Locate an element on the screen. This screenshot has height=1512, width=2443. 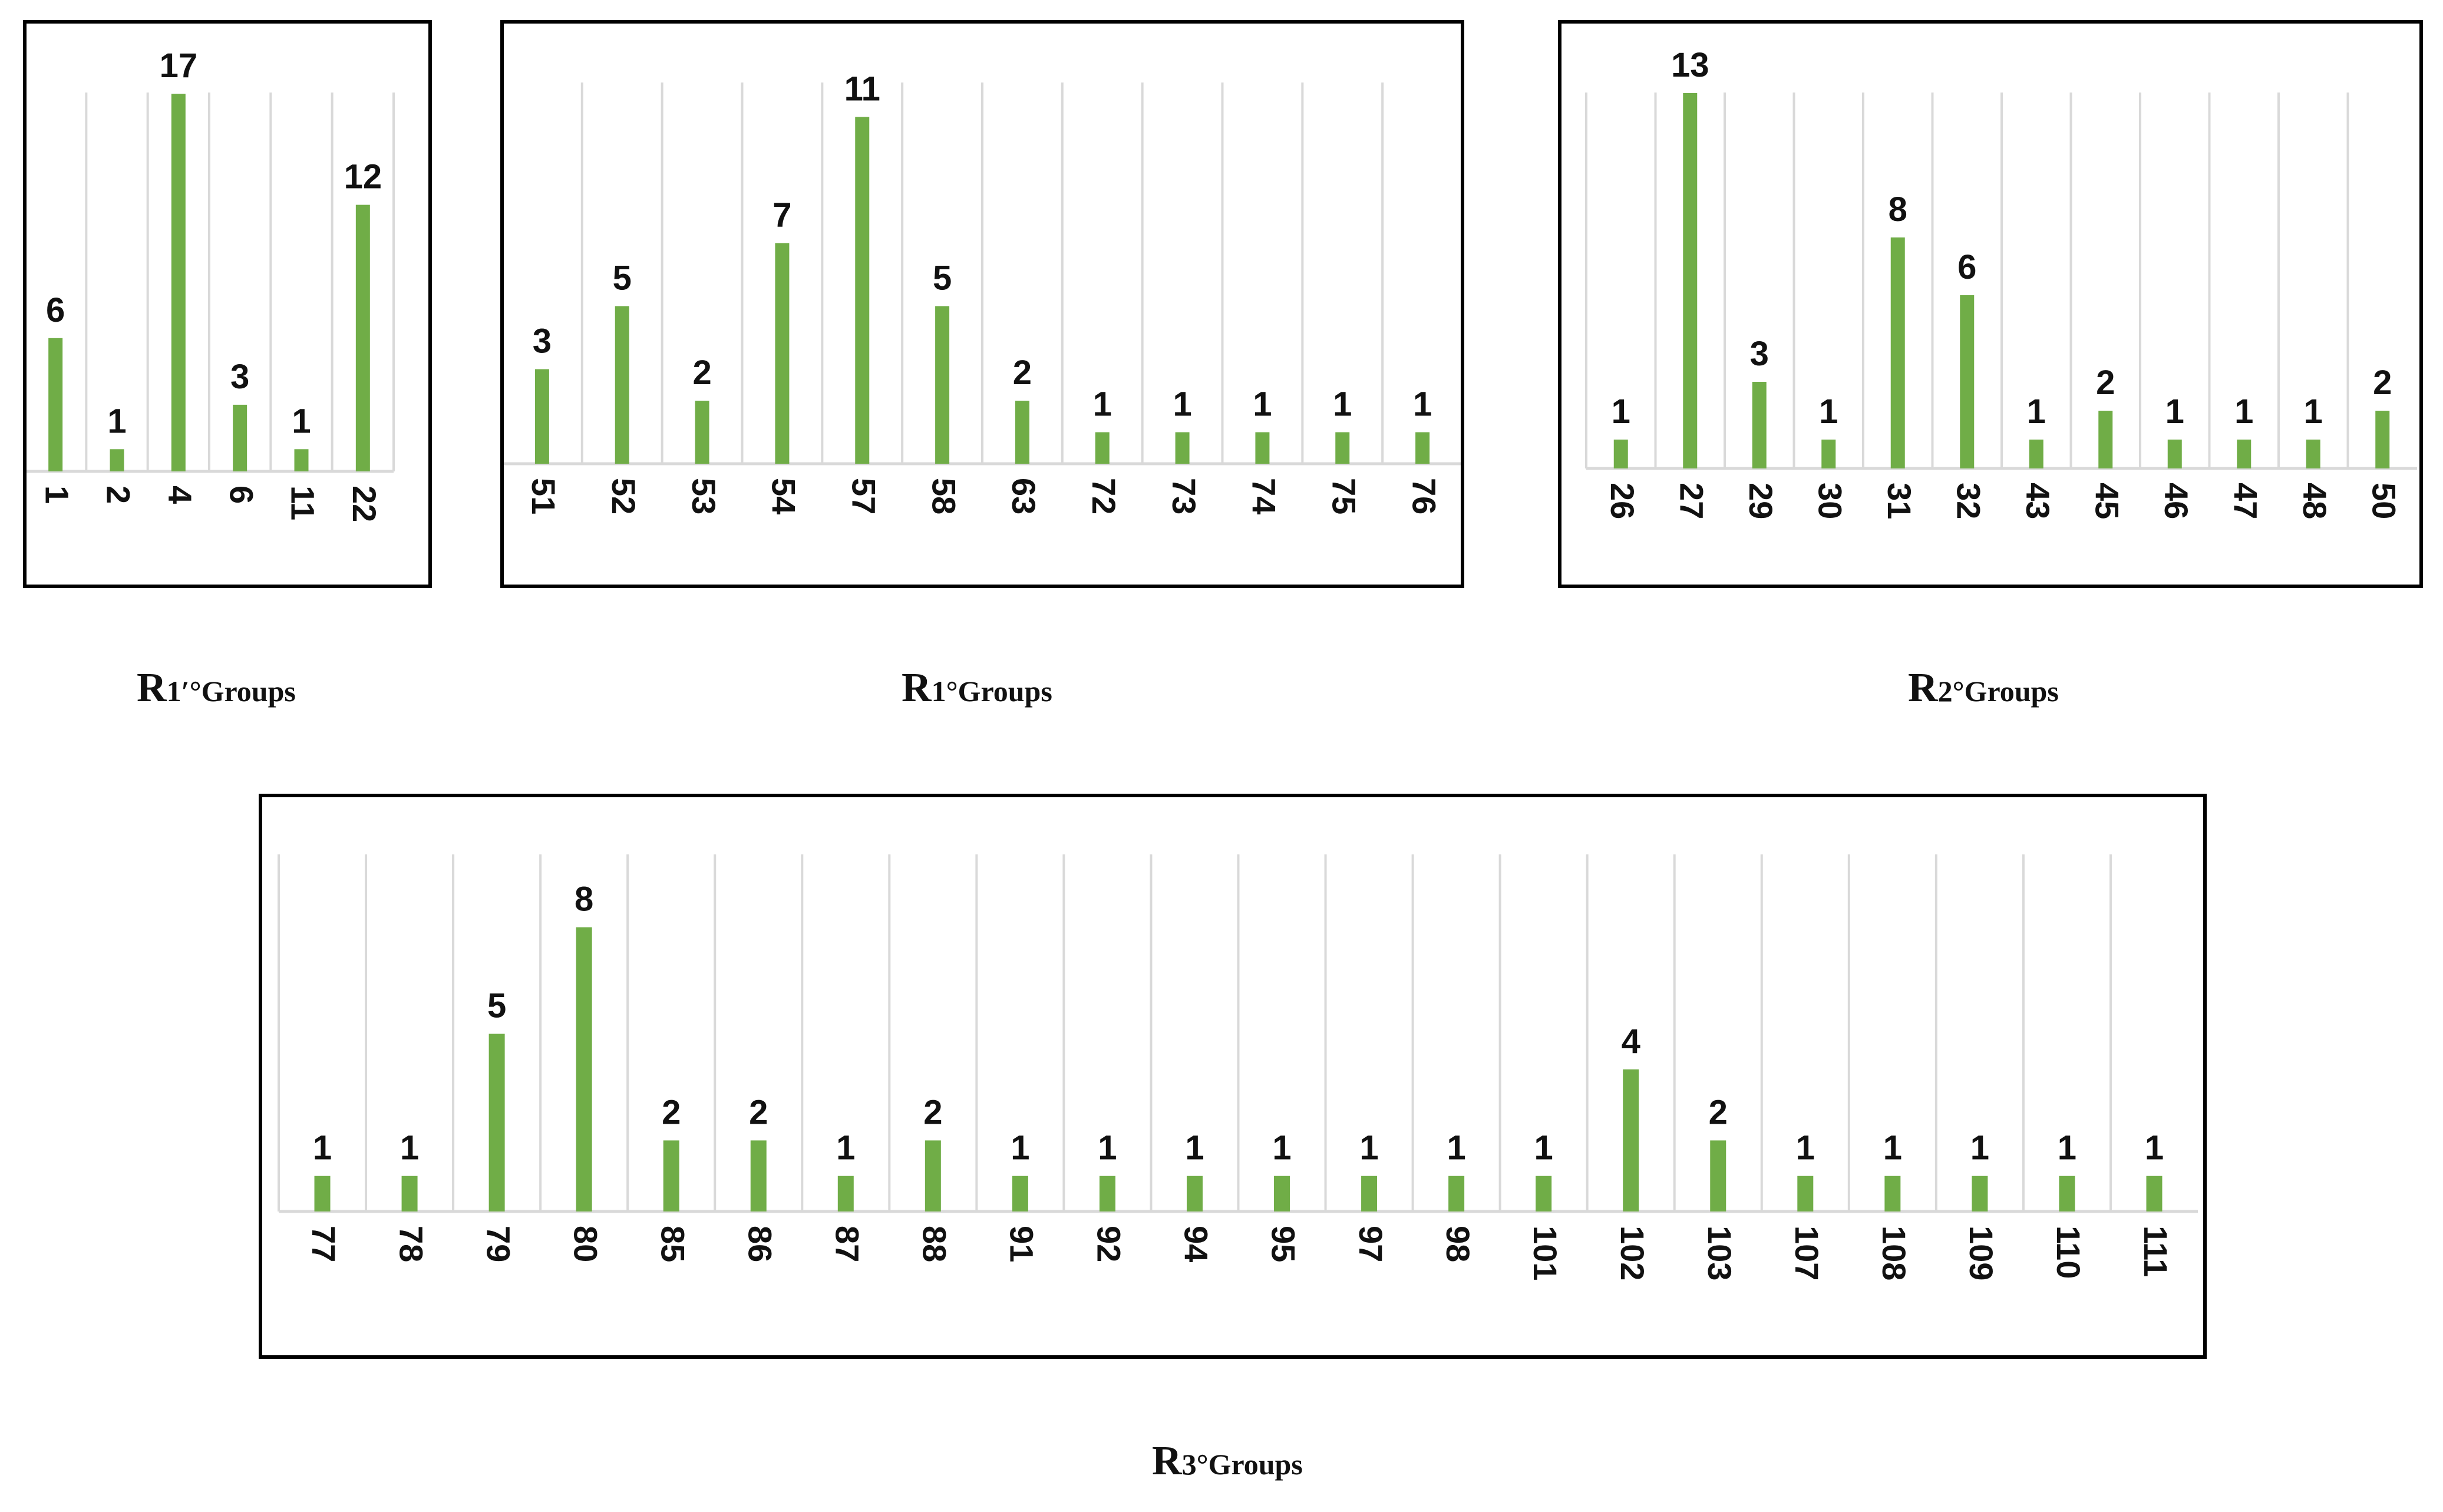
tick-label: 111 is located at coordinates (2155, 1251).